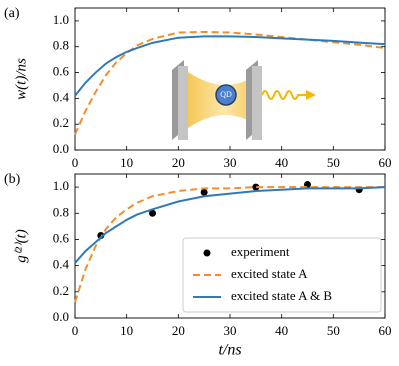 The width and height of the screenshot is (399, 366). Describe the element at coordinates (284, 95) in the screenshot. I see `emitted-photon` at that location.